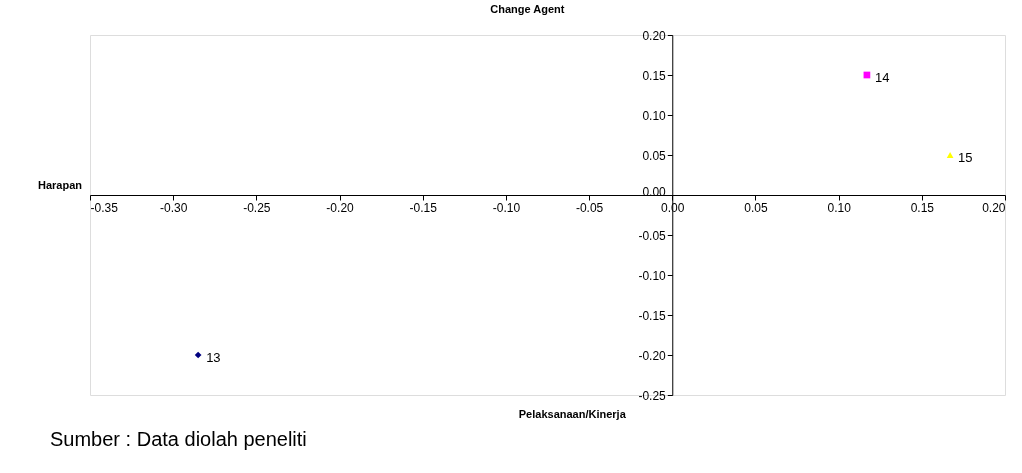 This screenshot has height=473, width=1022. What do you see at coordinates (652, 235) in the screenshot?
I see `y-tick-label: -0.05` at bounding box center [652, 235].